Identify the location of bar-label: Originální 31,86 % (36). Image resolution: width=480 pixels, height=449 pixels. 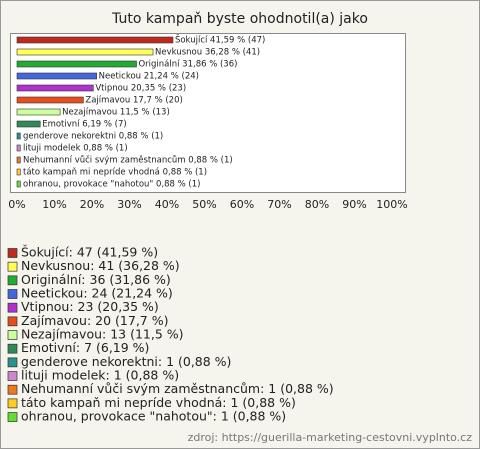
(187, 65).